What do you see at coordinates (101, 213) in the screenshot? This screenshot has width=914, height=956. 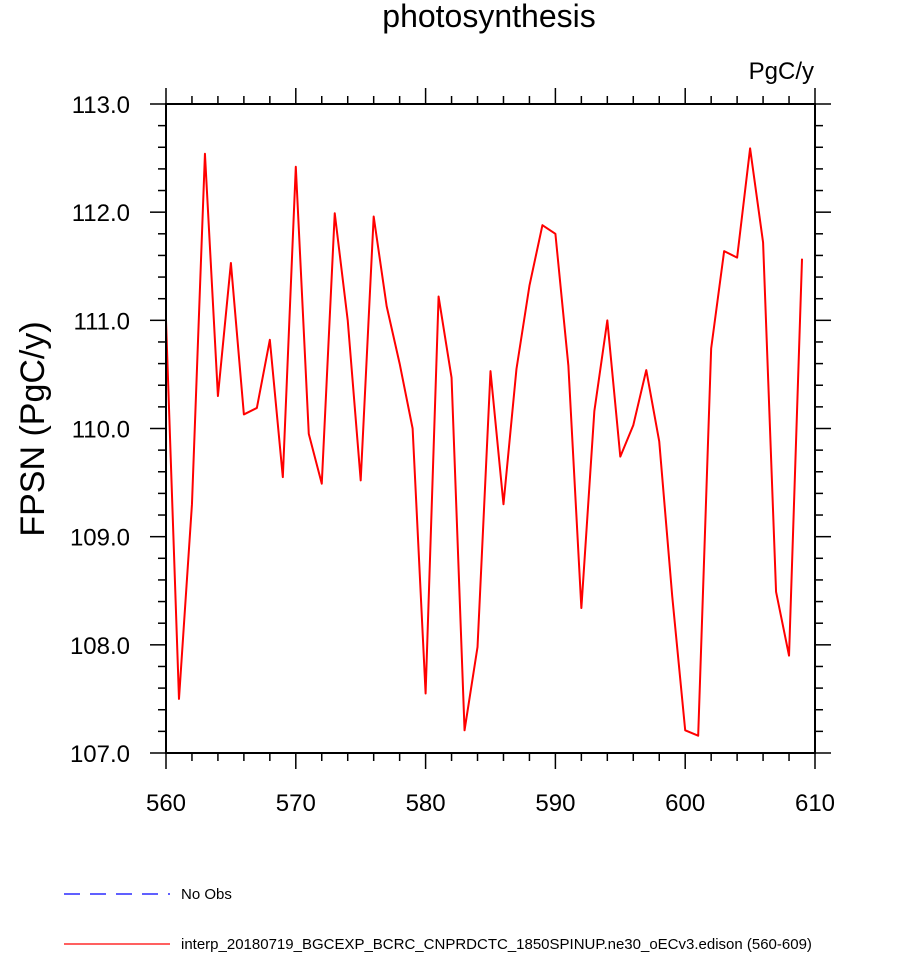 I see `y-tick-label: 112.0` at bounding box center [101, 213].